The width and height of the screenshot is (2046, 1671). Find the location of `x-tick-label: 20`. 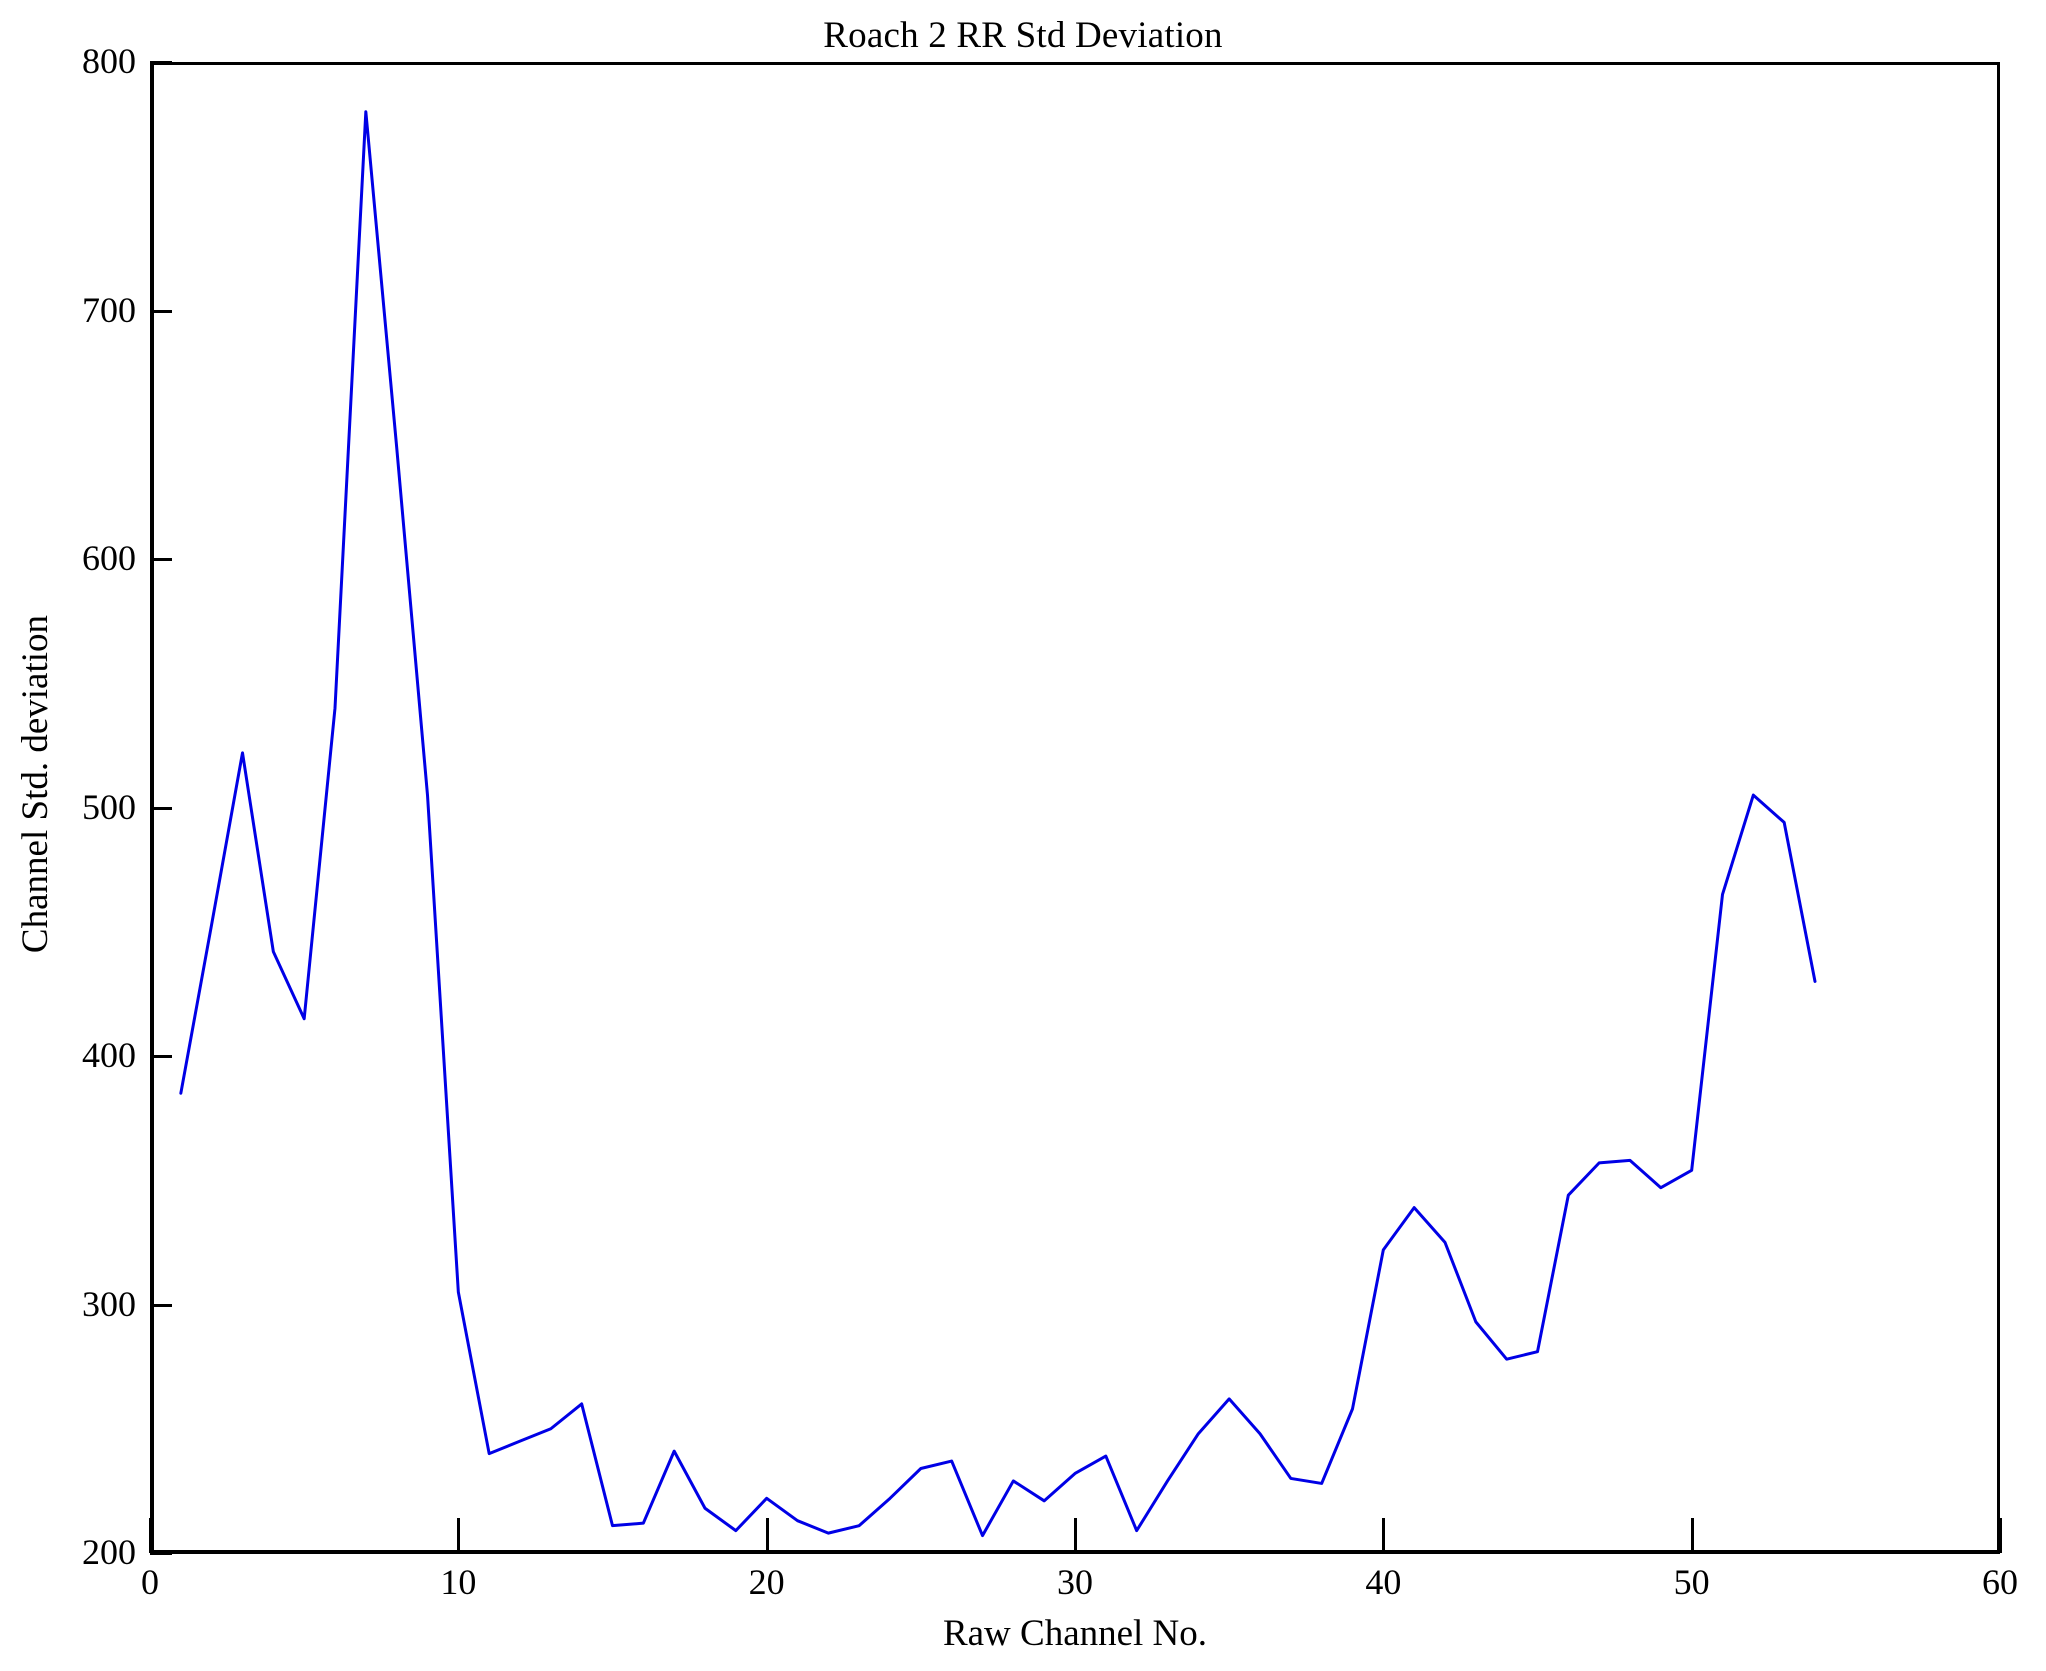

x-tick-label: 20 is located at coordinates (766, 1582).